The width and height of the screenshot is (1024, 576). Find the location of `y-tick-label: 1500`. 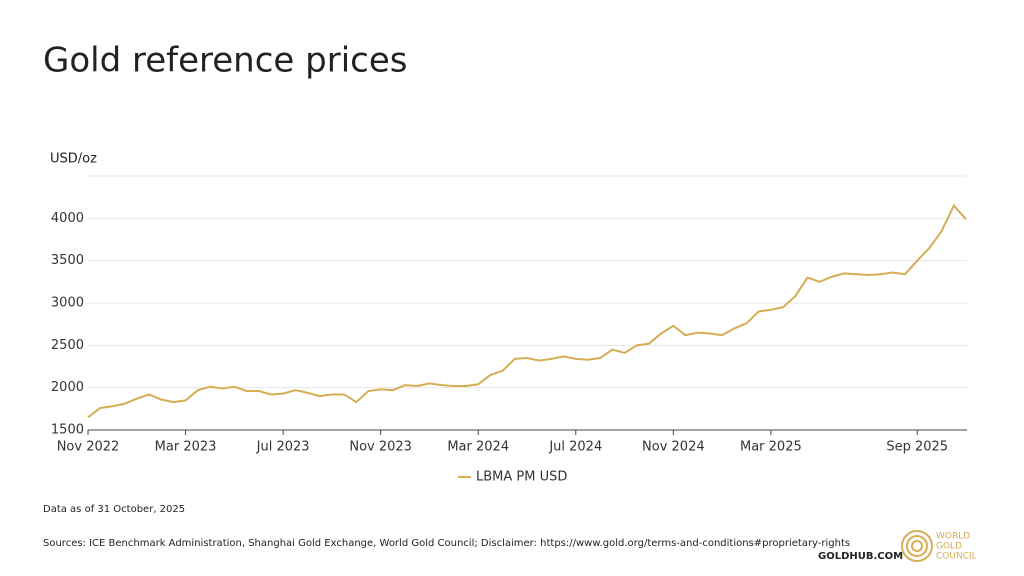

y-tick-label: 1500 is located at coordinates (67, 430).